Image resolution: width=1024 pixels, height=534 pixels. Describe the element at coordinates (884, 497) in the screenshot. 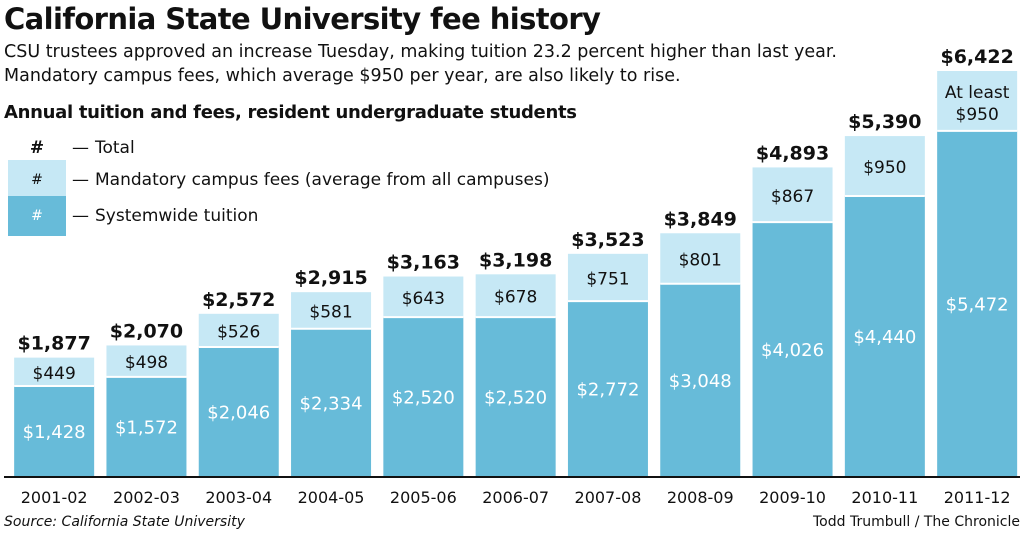

I see `x-tick-label: 2010-11` at that location.